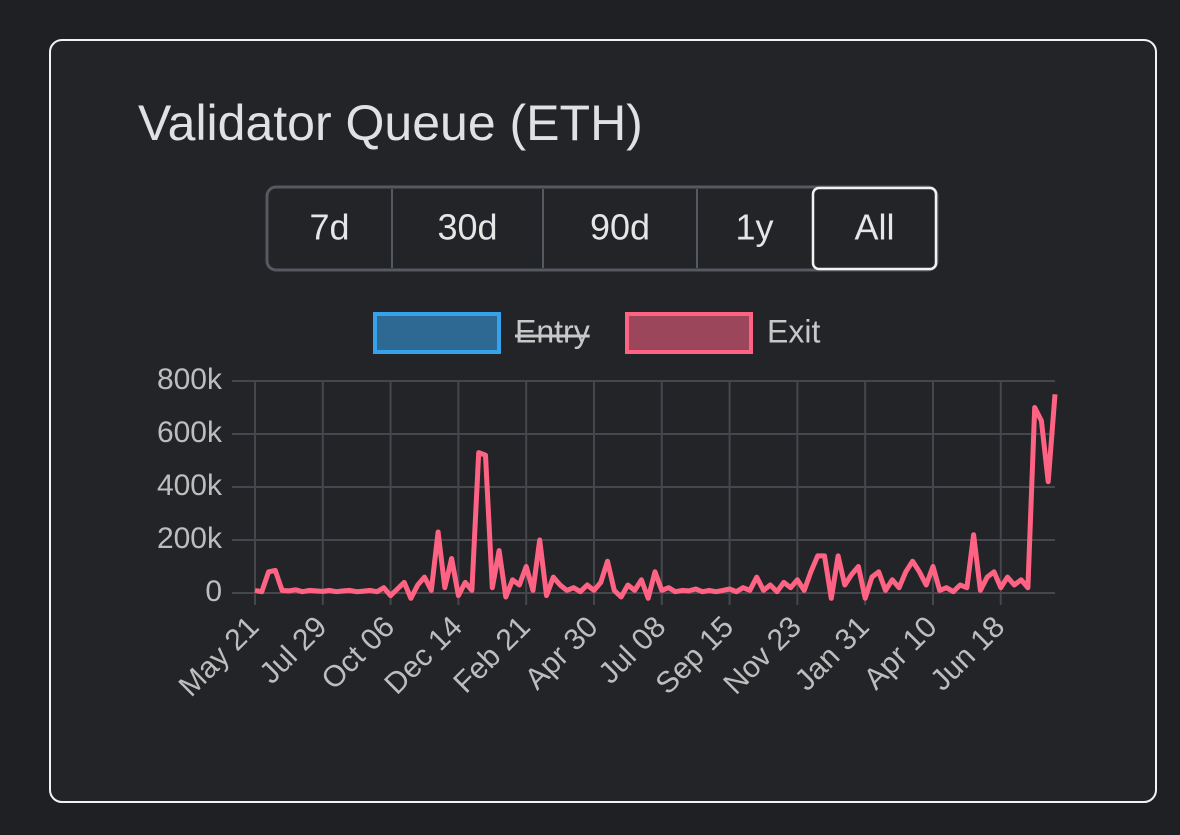  I want to click on range-button-label: 1y, so click(754, 227).